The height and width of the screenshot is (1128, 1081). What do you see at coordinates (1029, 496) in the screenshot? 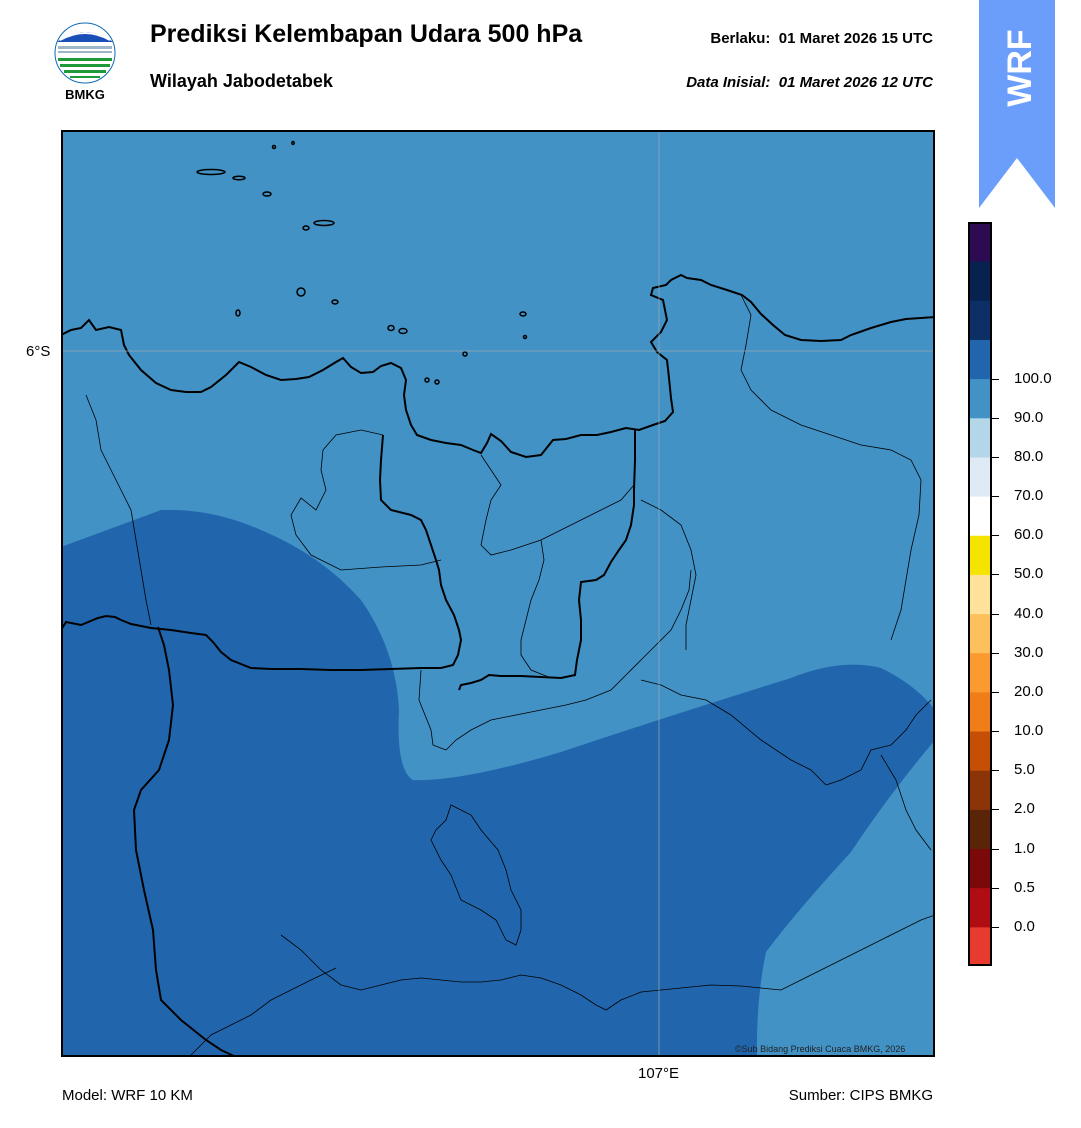
I see `colorbar-tick-label: 70.0` at bounding box center [1029, 496].